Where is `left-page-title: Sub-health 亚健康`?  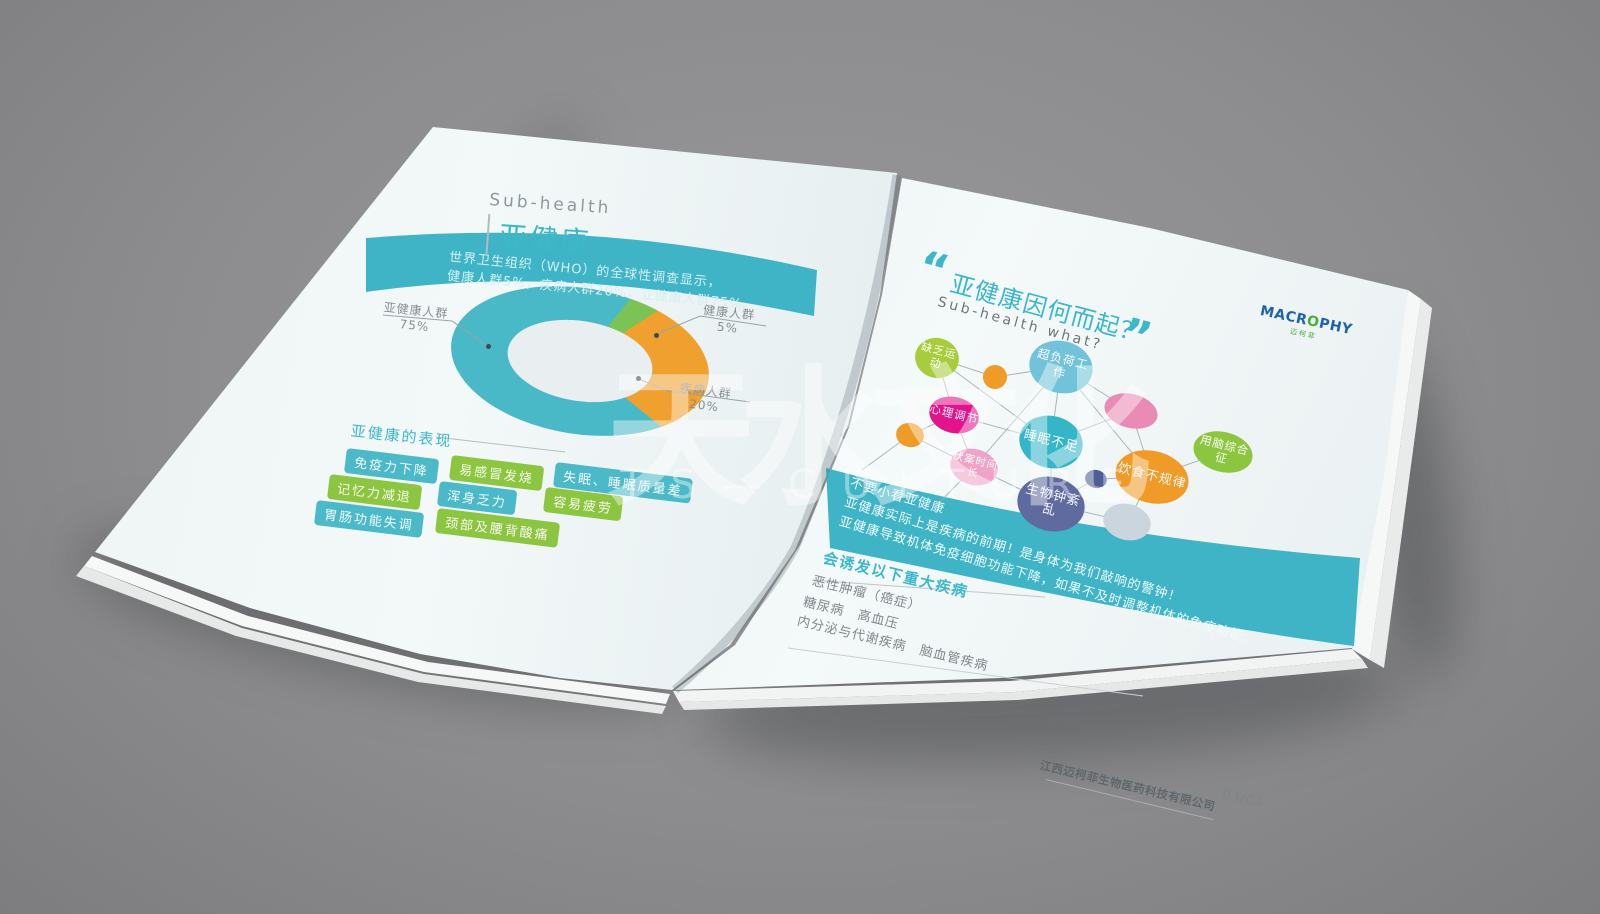 left-page-title: Sub-health 亚健康 is located at coordinates (548, 226).